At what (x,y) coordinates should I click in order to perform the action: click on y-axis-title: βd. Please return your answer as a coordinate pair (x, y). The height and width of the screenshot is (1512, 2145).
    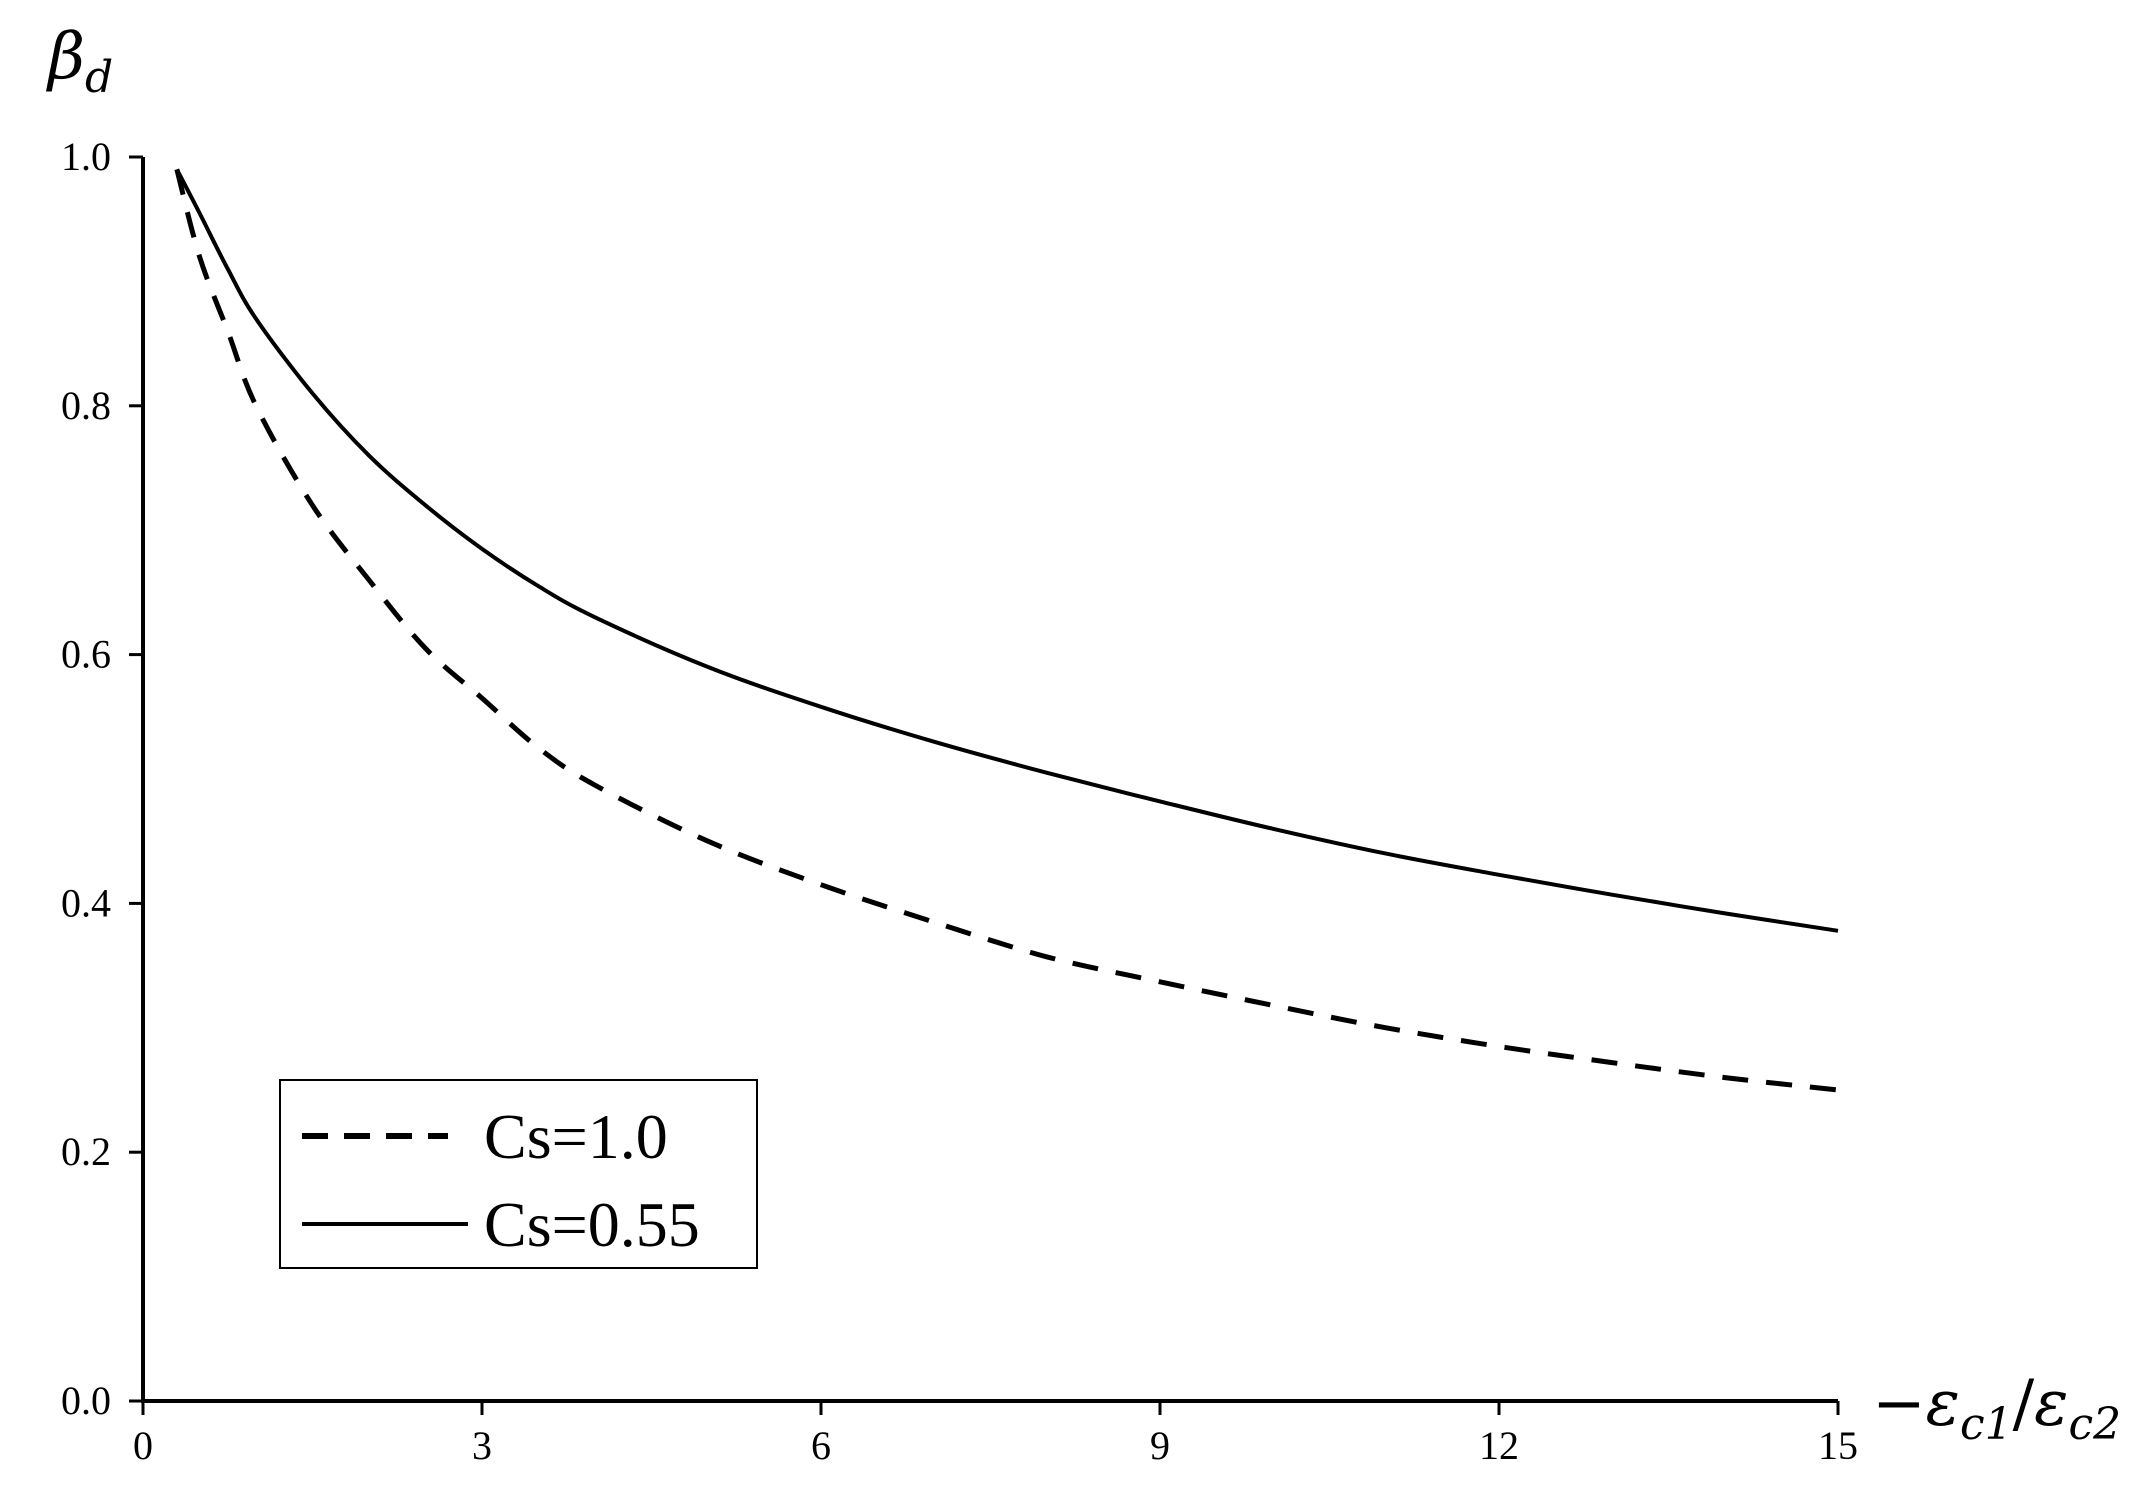
    Looking at the image, I should click on (79, 61).